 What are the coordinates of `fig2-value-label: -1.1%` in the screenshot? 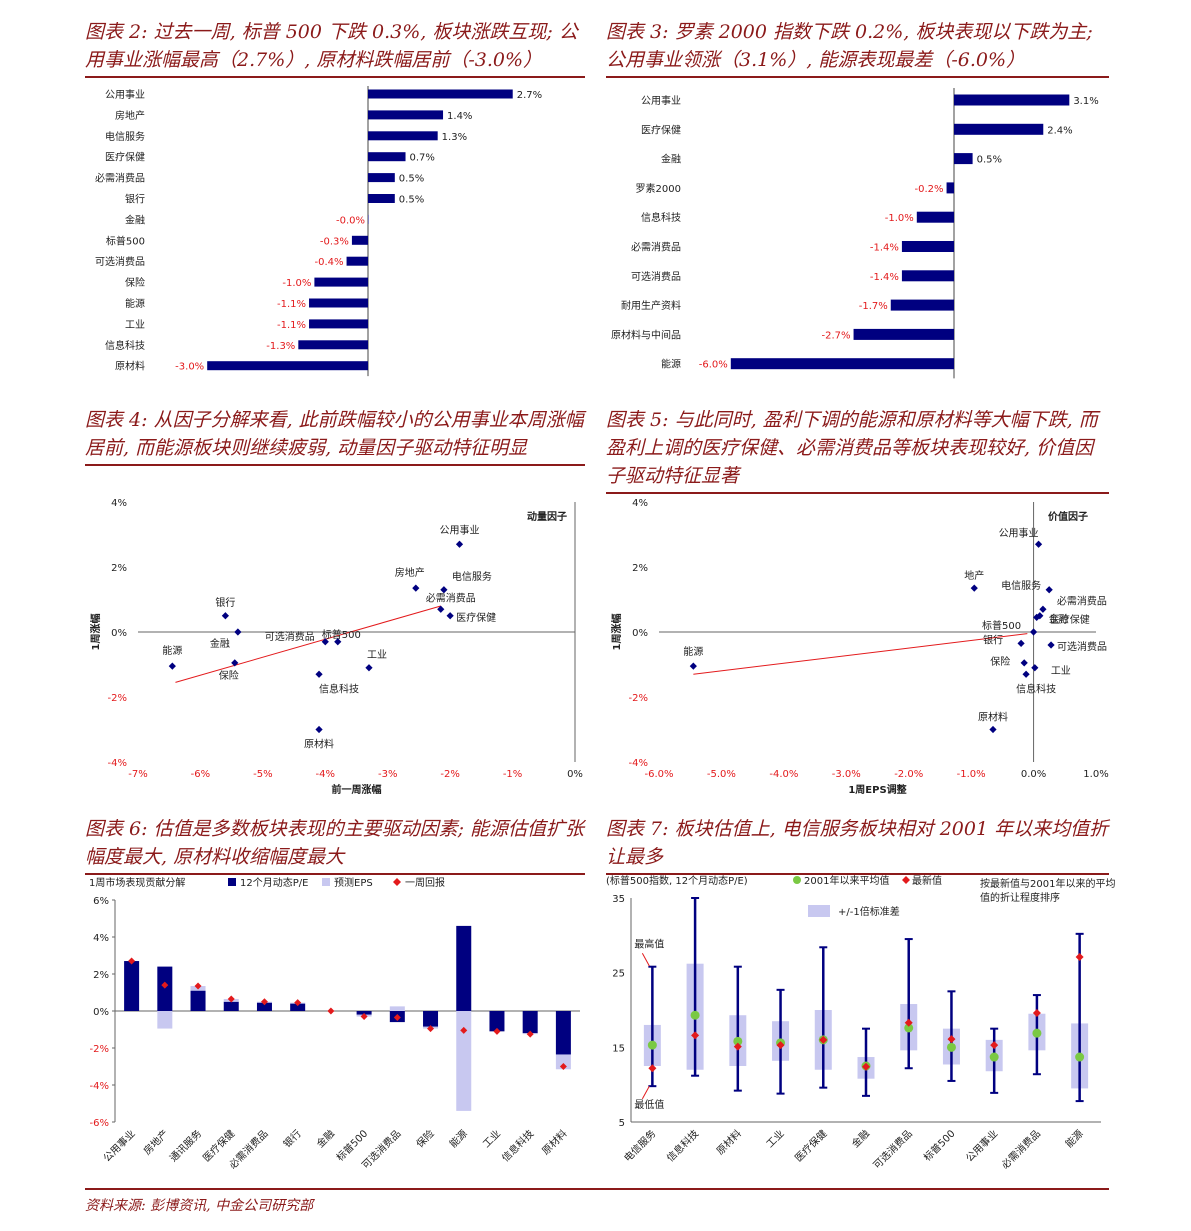 It's located at (291, 325).